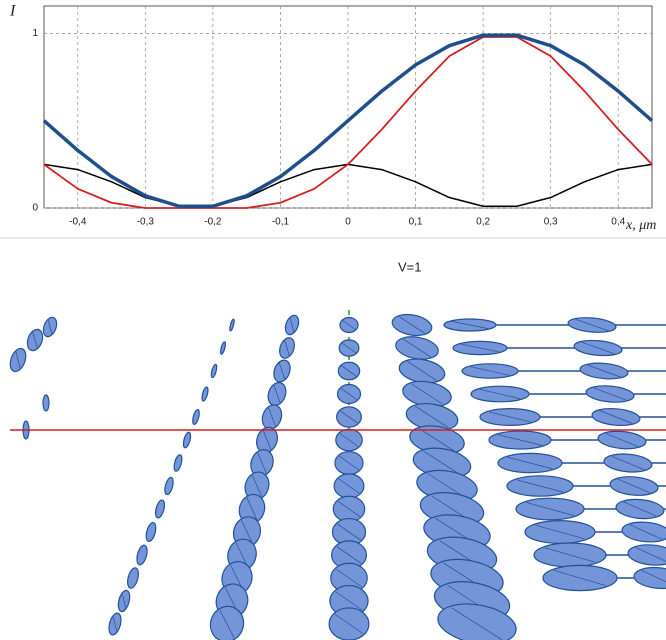 The height and width of the screenshot is (640, 666). I want to click on x-tick-label: 0,1, so click(416, 222).